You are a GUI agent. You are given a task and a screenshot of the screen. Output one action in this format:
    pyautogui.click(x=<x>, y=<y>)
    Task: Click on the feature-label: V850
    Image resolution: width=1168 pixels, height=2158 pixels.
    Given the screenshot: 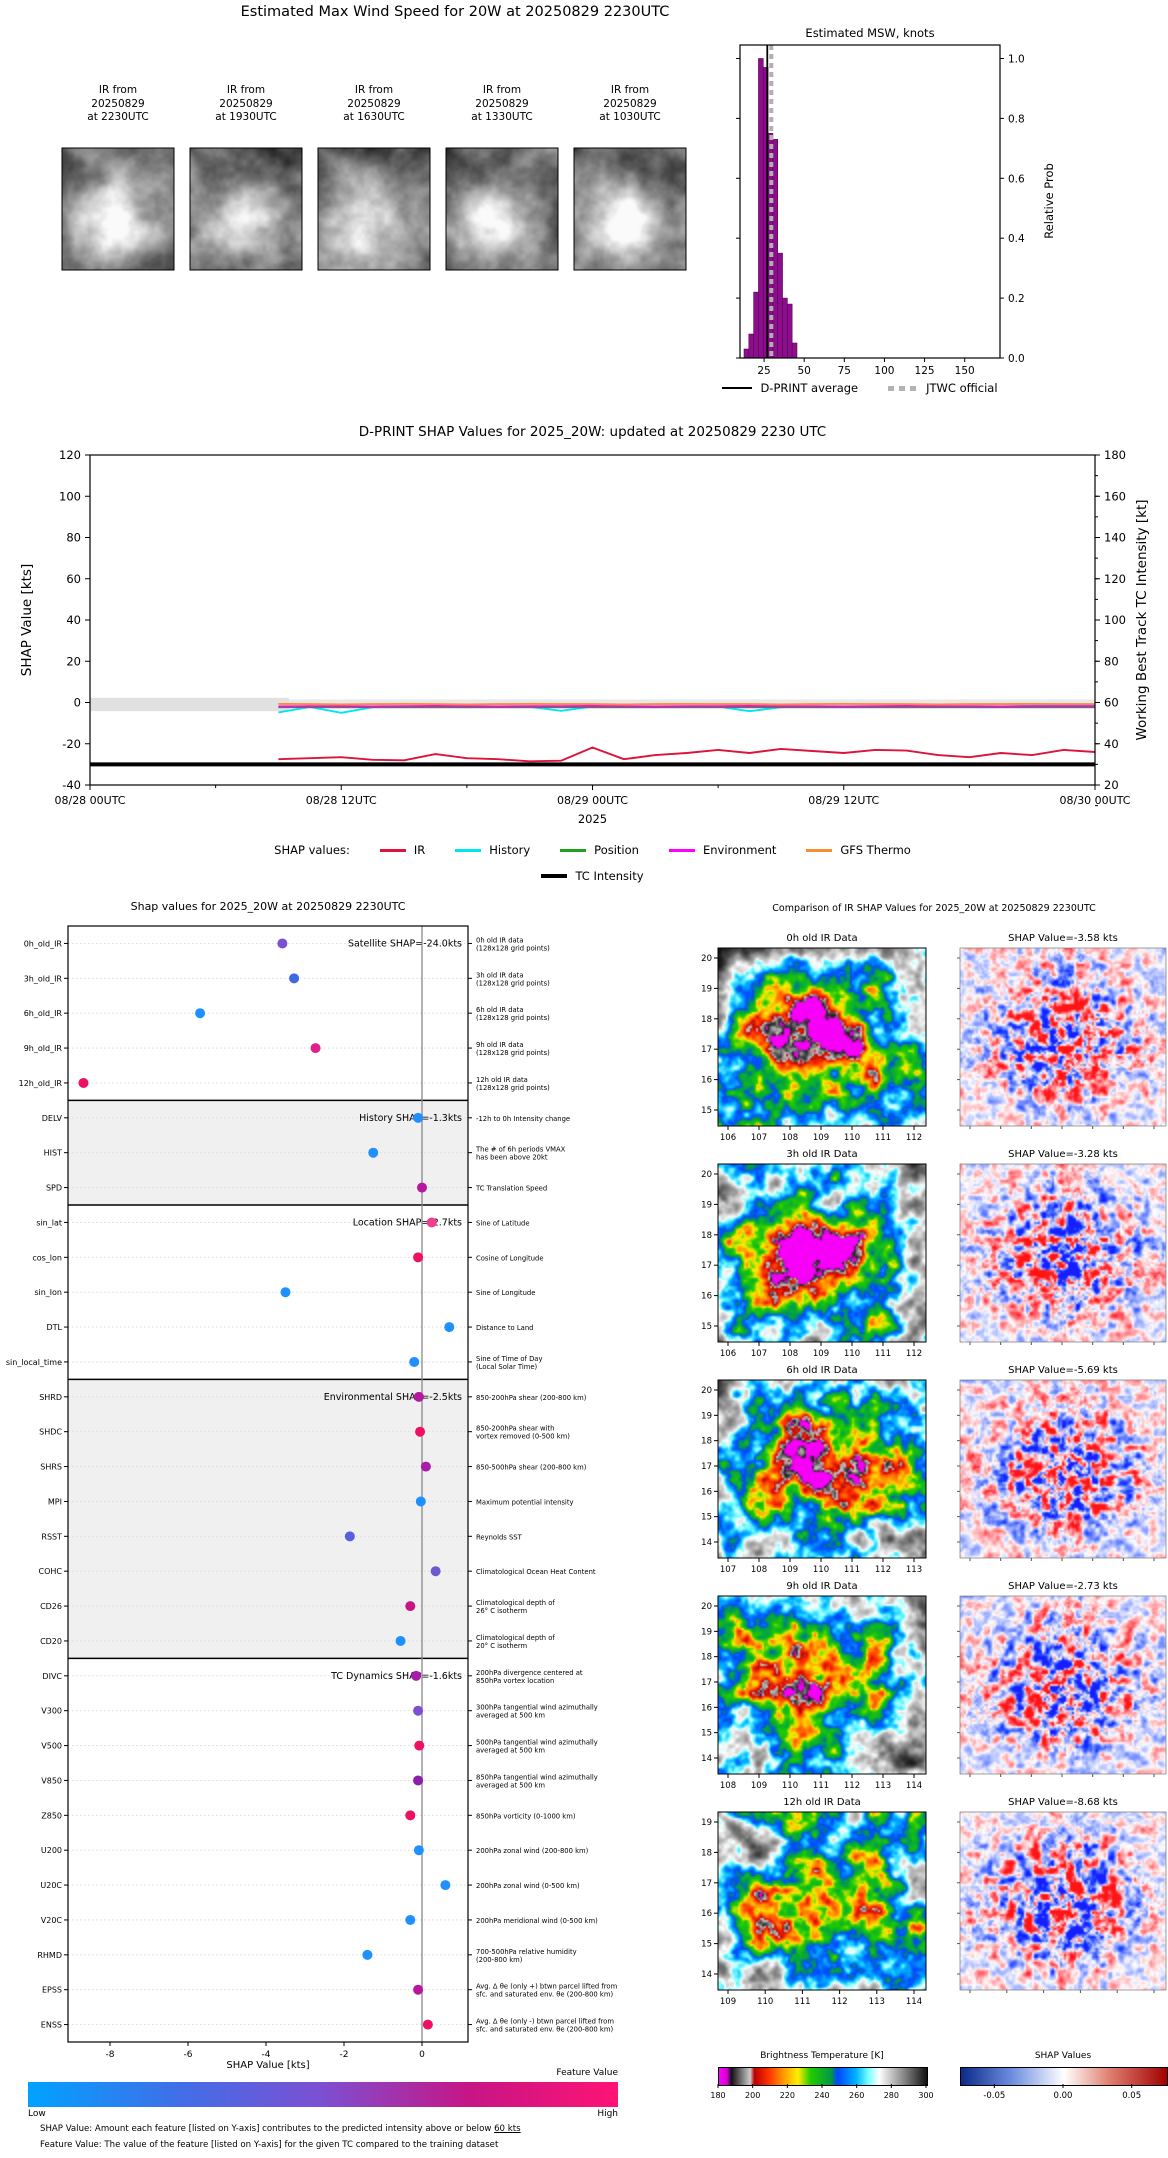 What is the action you would take?
    pyautogui.click(x=51, y=1780)
    